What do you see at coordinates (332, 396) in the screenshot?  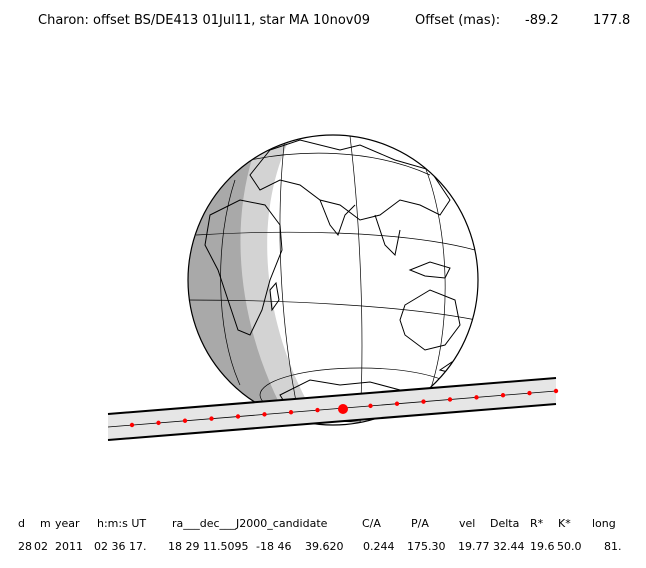 I see `shadow-north-limit` at bounding box center [332, 396].